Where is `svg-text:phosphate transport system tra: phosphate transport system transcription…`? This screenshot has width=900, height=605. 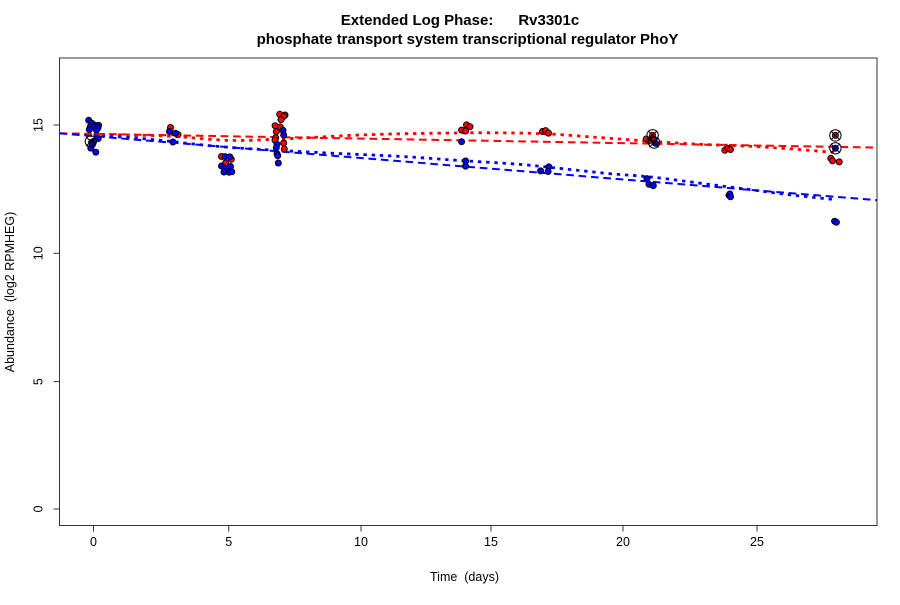
svg-text:phosphate transport system tra: phosphate transport system transcription… is located at coordinates (468, 39).